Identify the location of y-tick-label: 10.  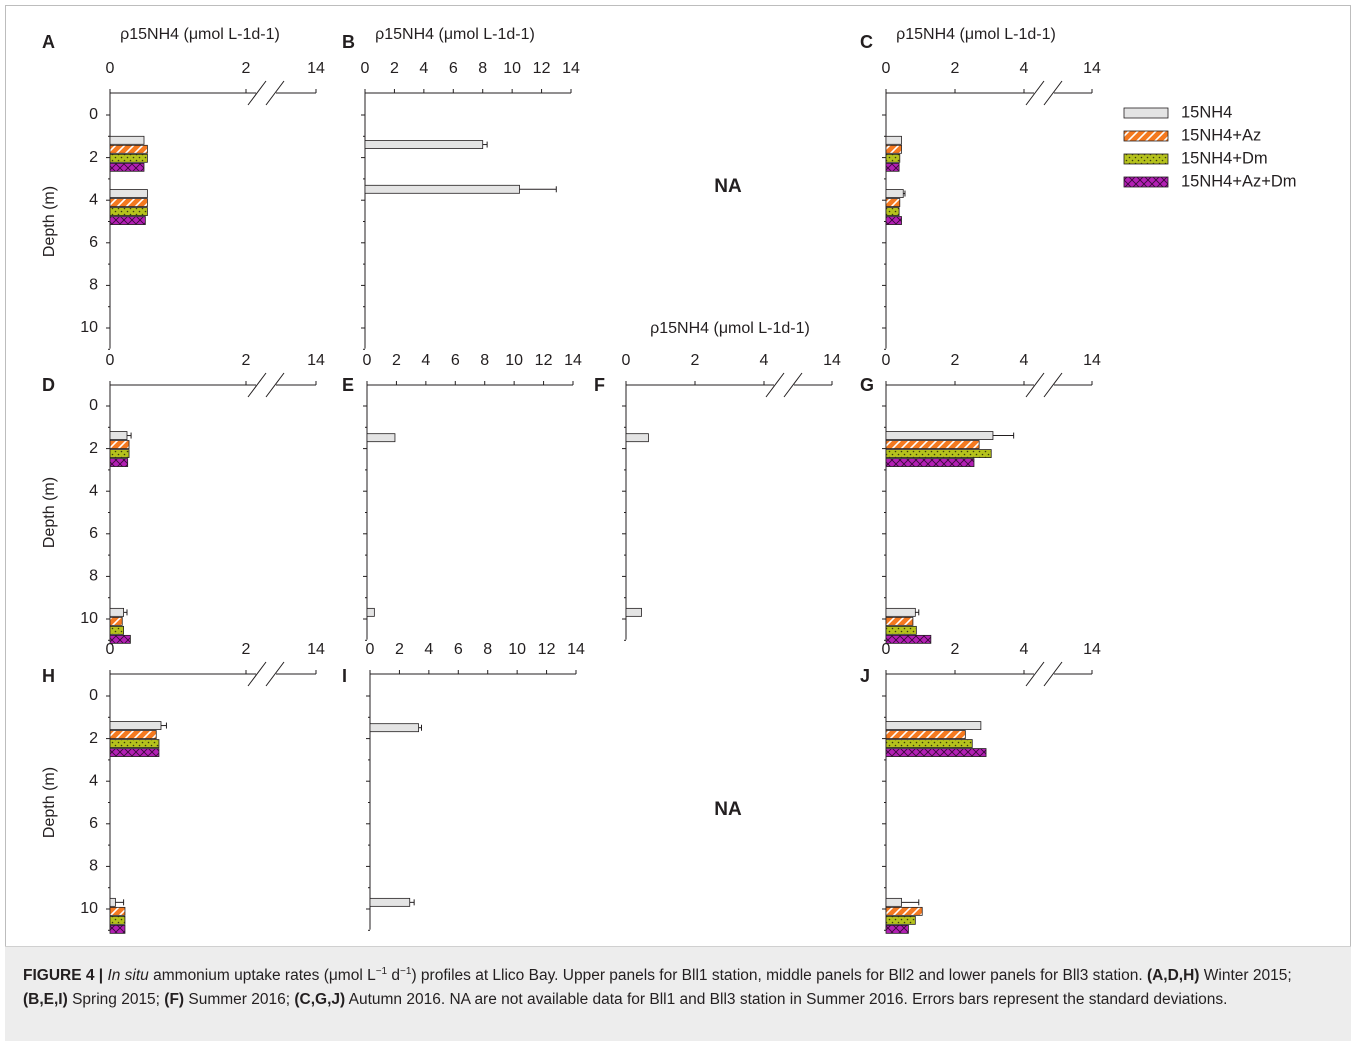
(89, 618).